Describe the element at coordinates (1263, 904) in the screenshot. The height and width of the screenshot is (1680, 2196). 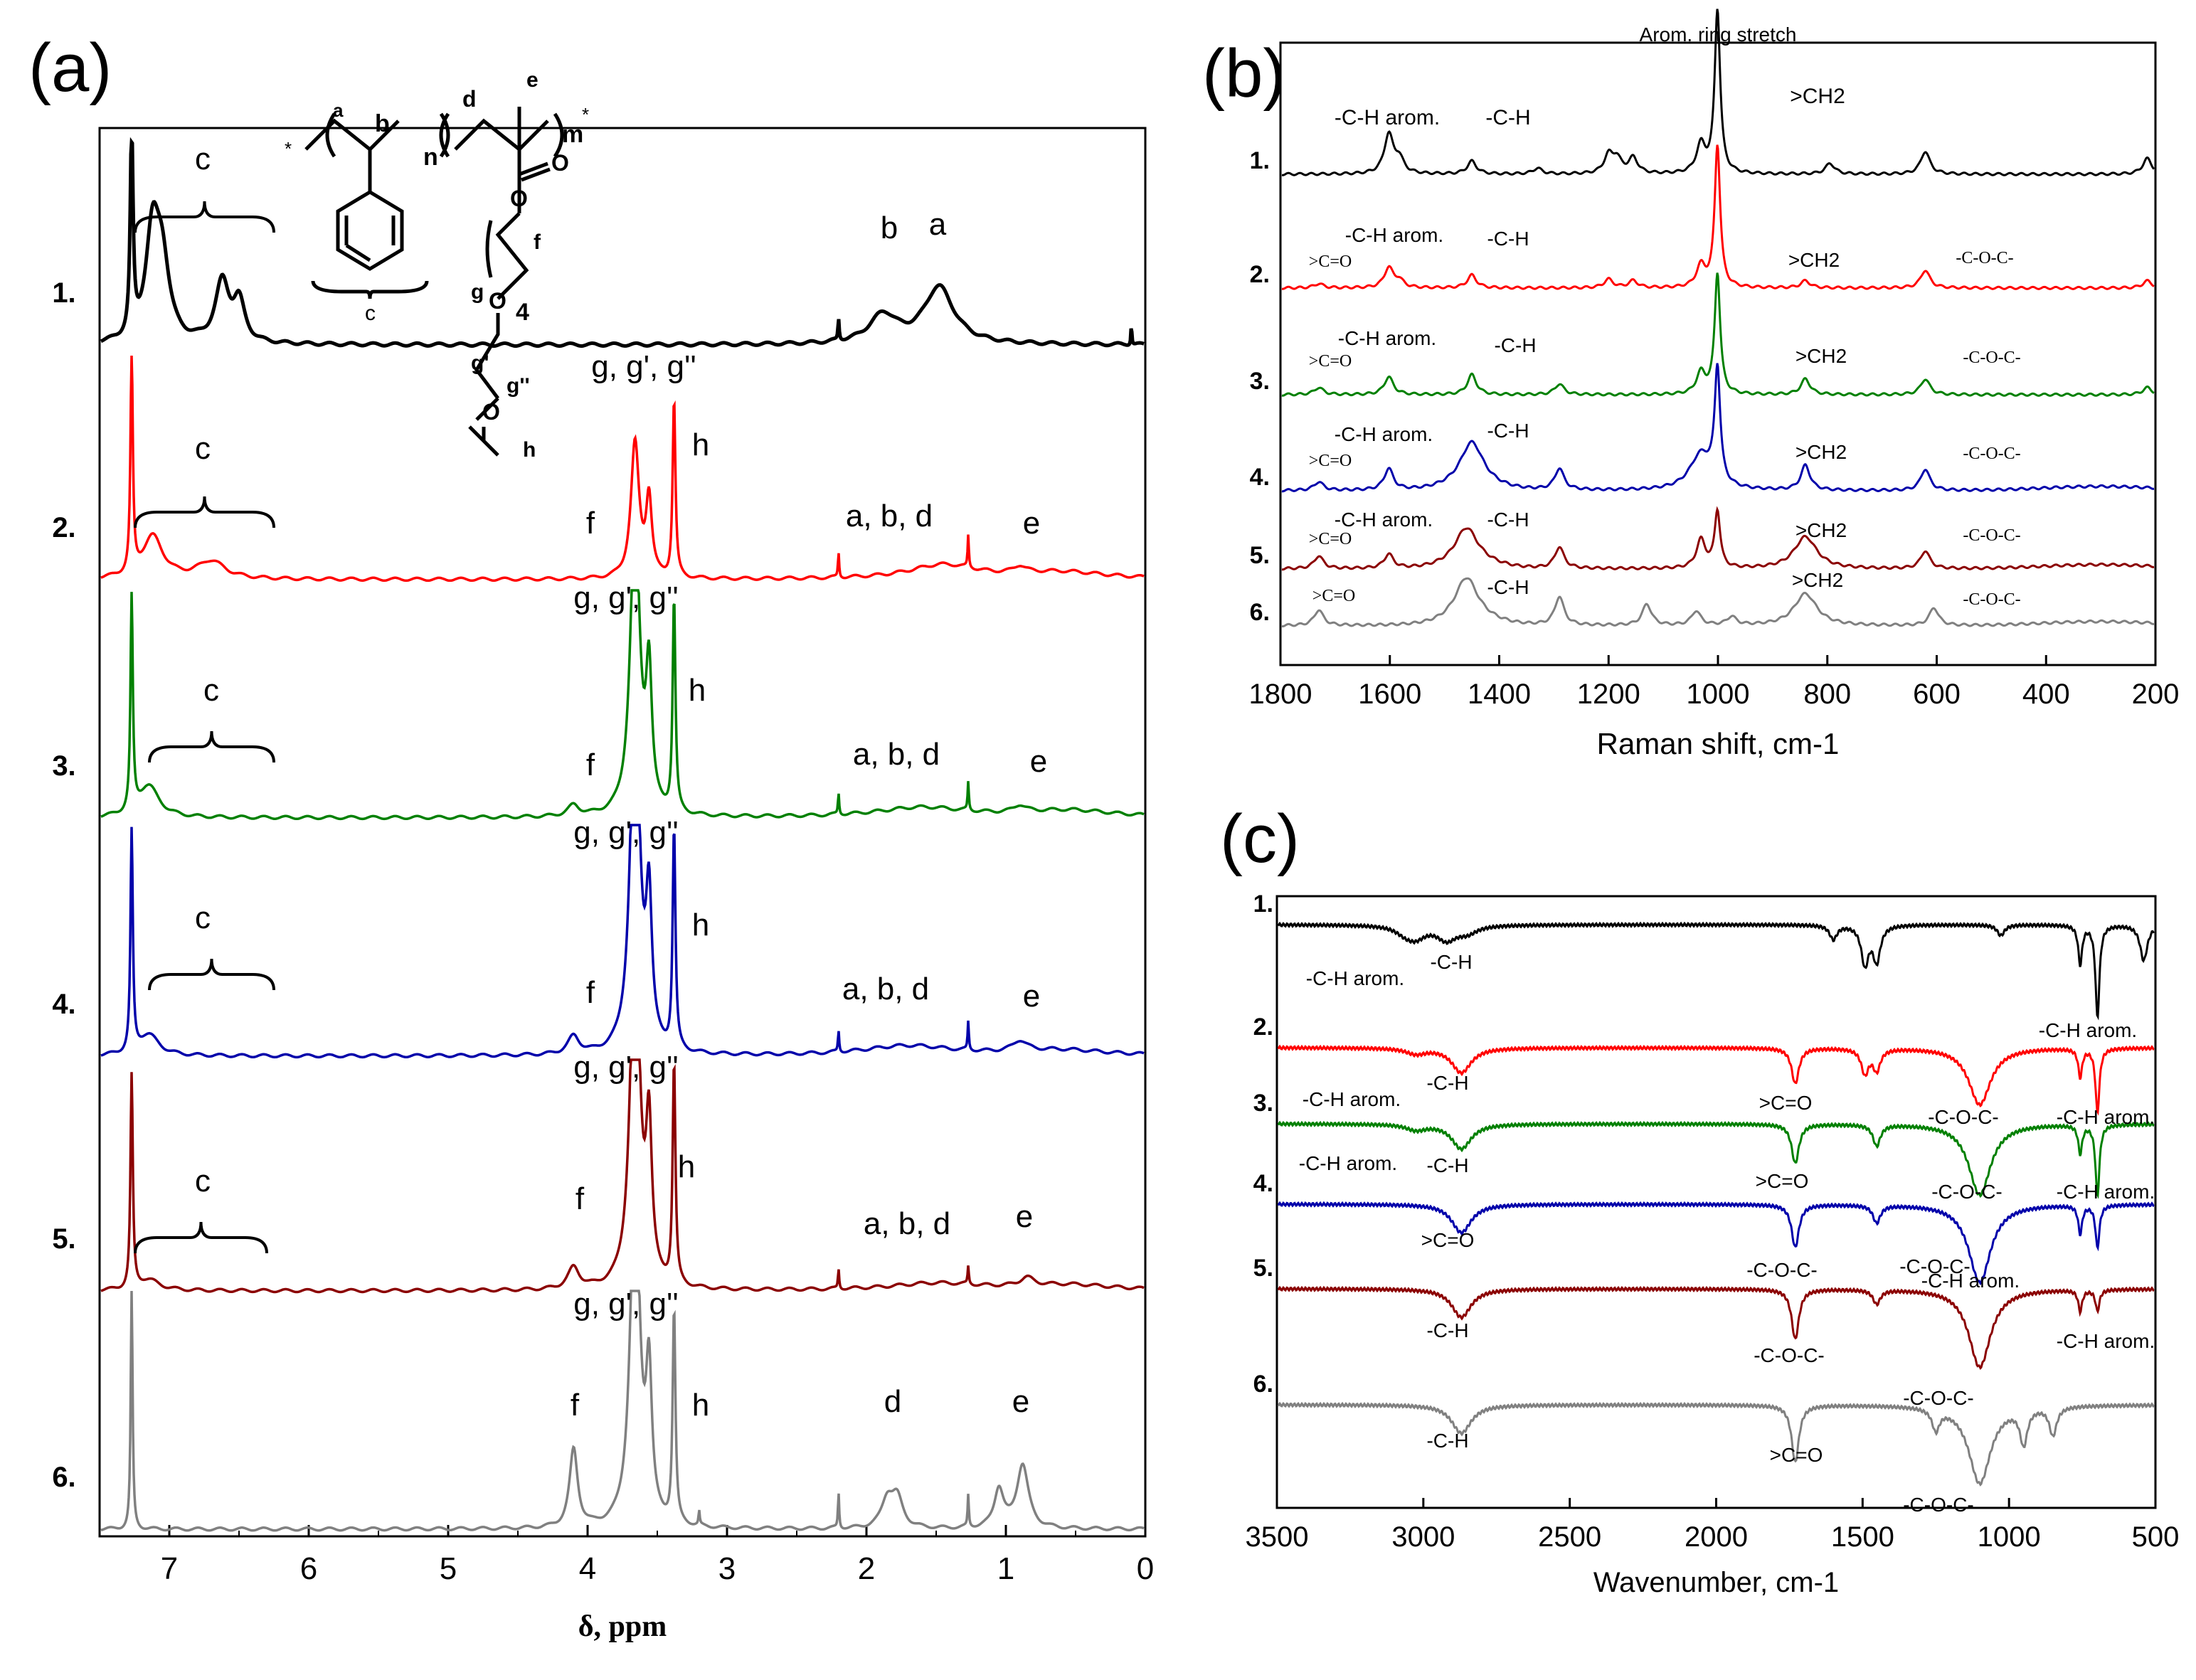
I see `series-label-c: 1.` at that location.